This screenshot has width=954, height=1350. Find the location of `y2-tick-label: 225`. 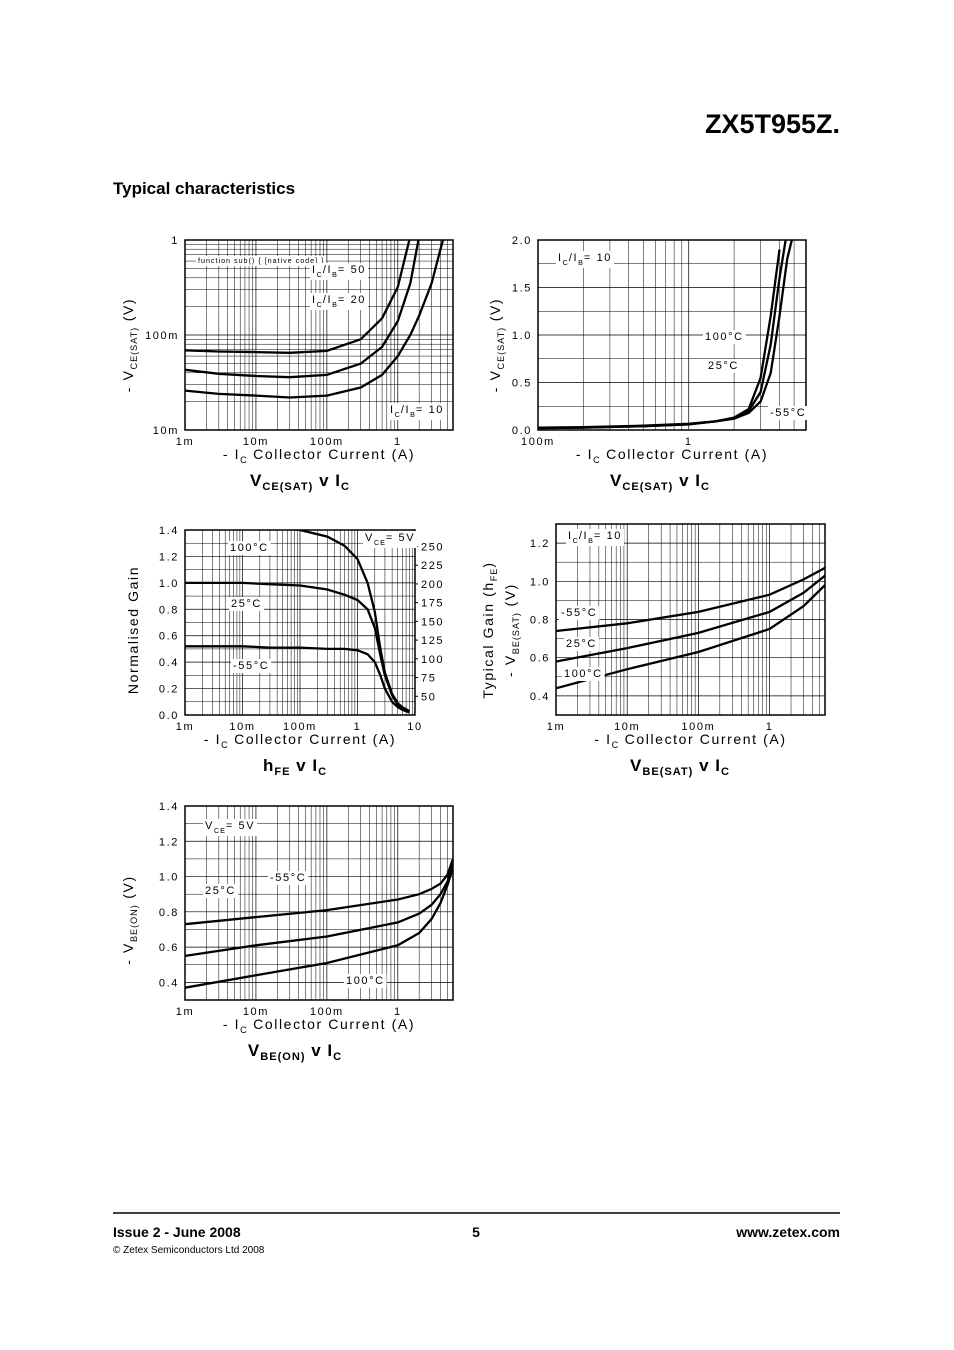

y2-tick-label: 225 is located at coordinates (432, 566).